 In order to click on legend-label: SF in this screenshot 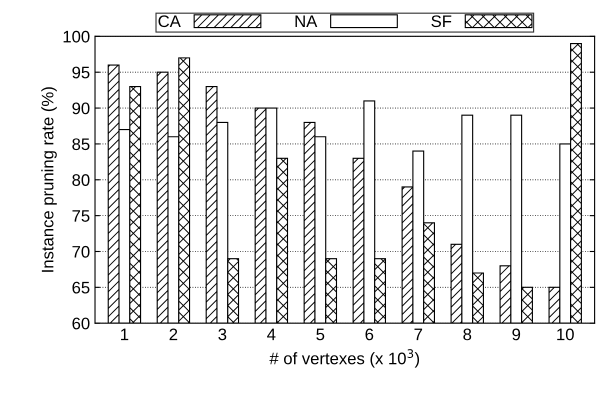, I will do `click(441, 21)`.